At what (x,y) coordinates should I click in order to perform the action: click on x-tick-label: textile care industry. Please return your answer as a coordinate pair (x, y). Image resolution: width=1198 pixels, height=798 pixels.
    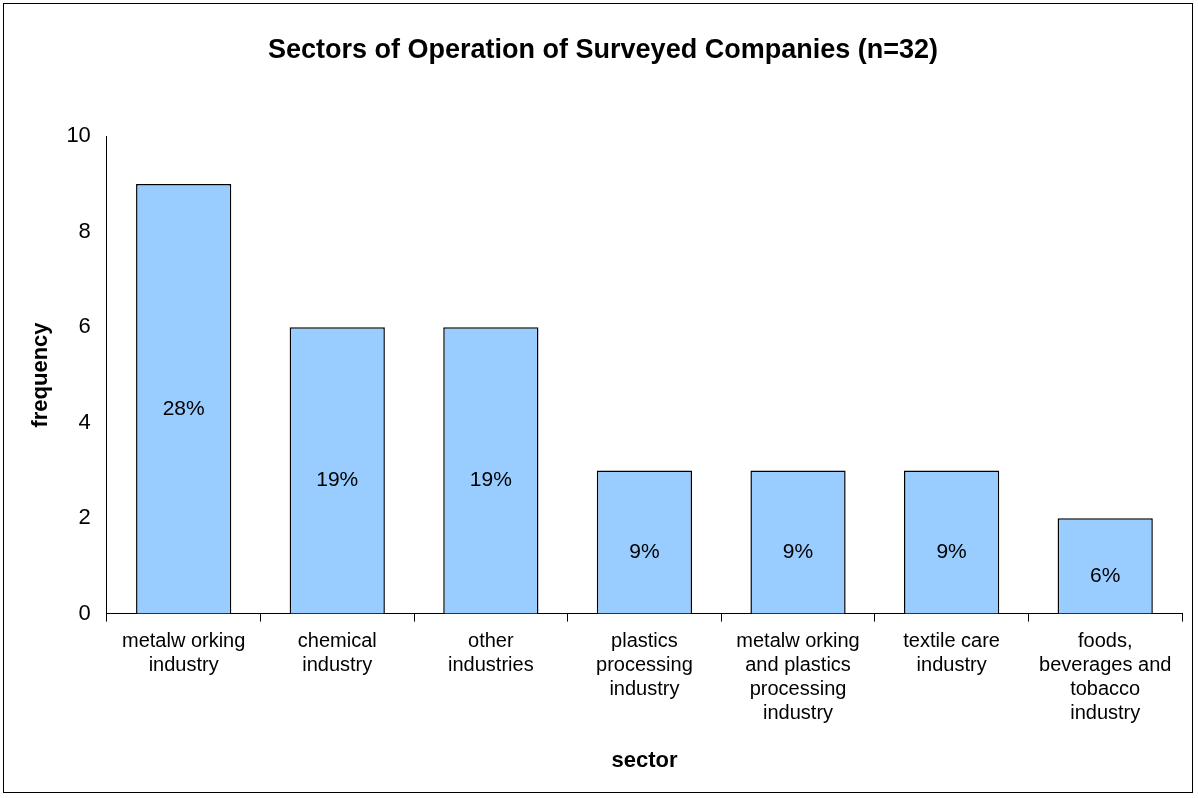
    Looking at the image, I should click on (951, 652).